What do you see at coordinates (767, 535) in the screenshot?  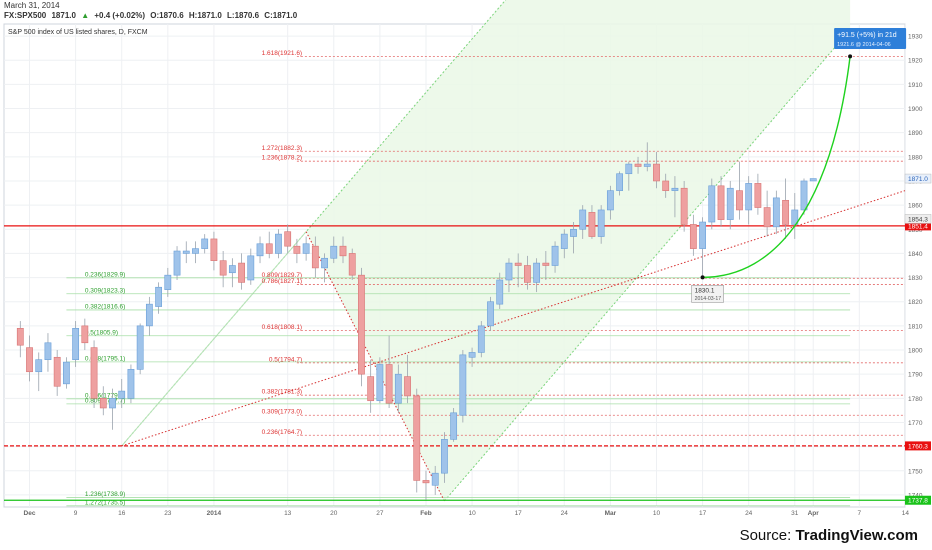 I see `source-prefix: Source:` at bounding box center [767, 535].